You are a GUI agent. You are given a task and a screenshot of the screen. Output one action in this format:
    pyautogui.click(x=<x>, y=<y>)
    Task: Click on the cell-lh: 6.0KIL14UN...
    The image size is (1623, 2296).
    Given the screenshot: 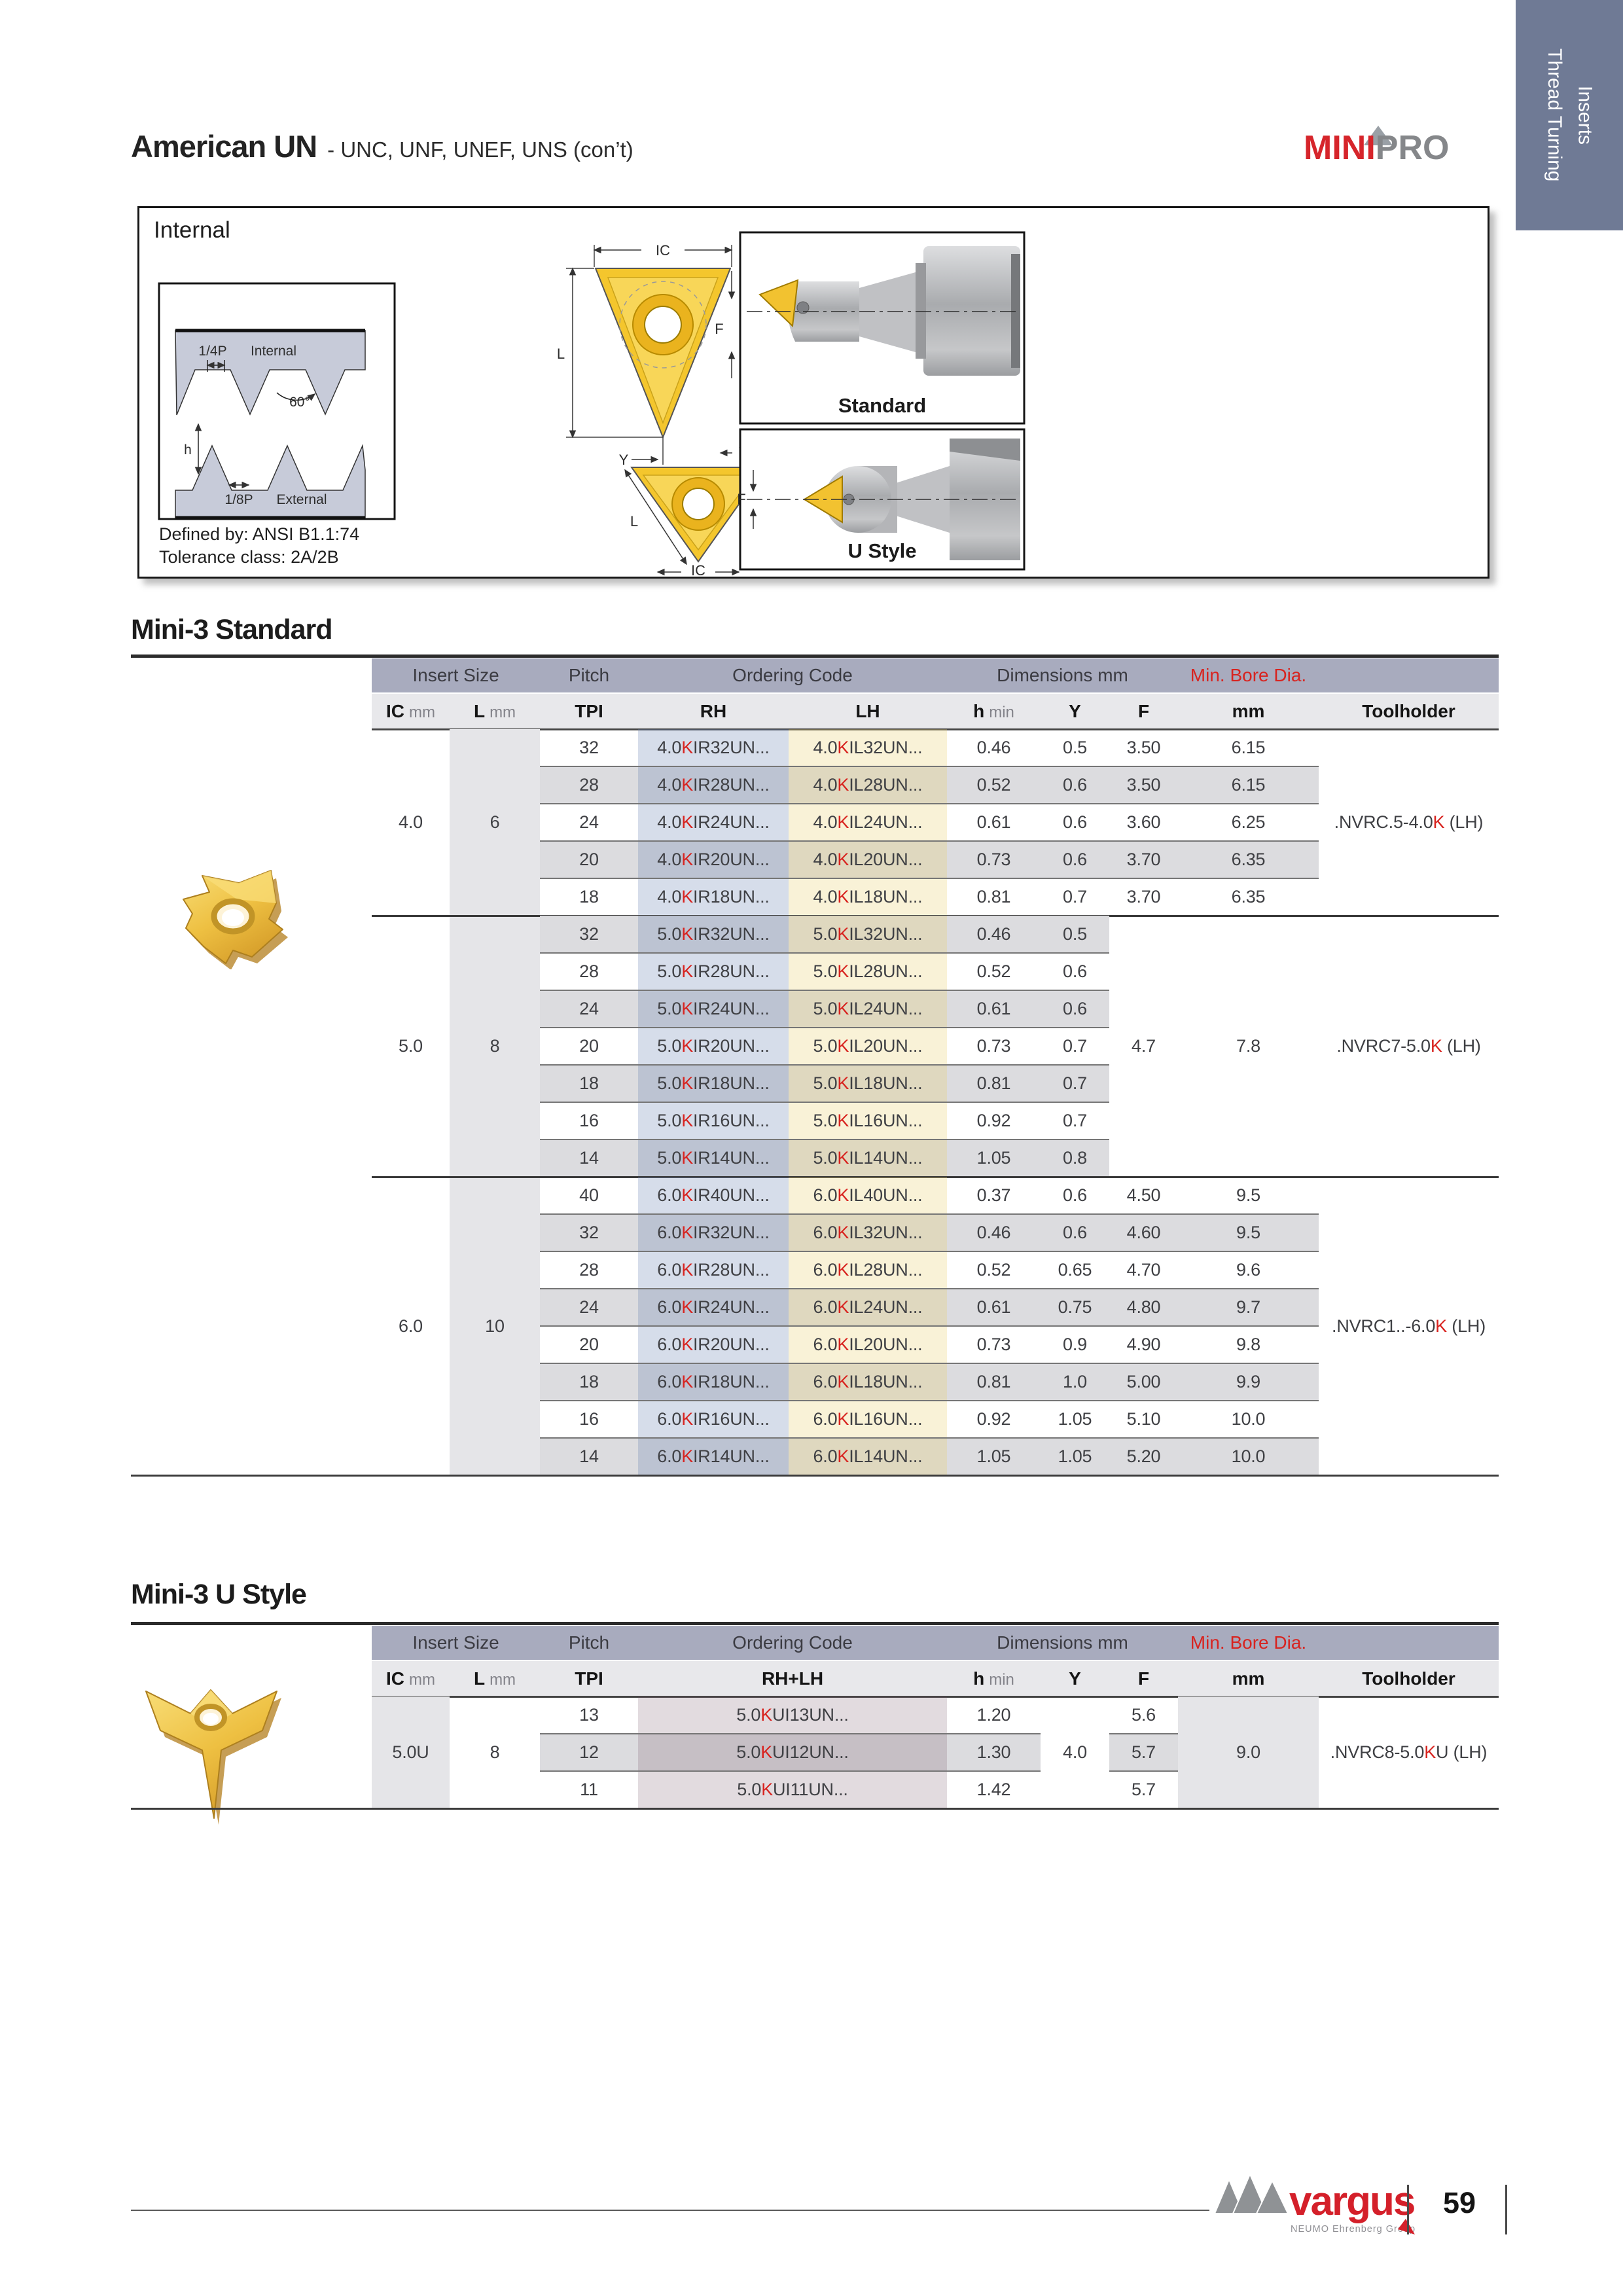 What is the action you would take?
    pyautogui.click(x=868, y=1456)
    